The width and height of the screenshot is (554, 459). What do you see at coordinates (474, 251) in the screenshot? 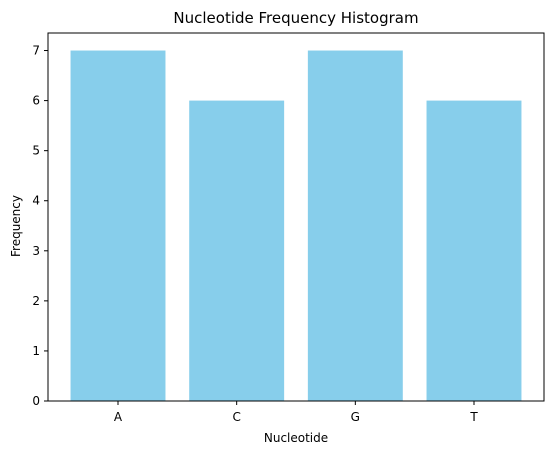
I see `bar-t` at bounding box center [474, 251].